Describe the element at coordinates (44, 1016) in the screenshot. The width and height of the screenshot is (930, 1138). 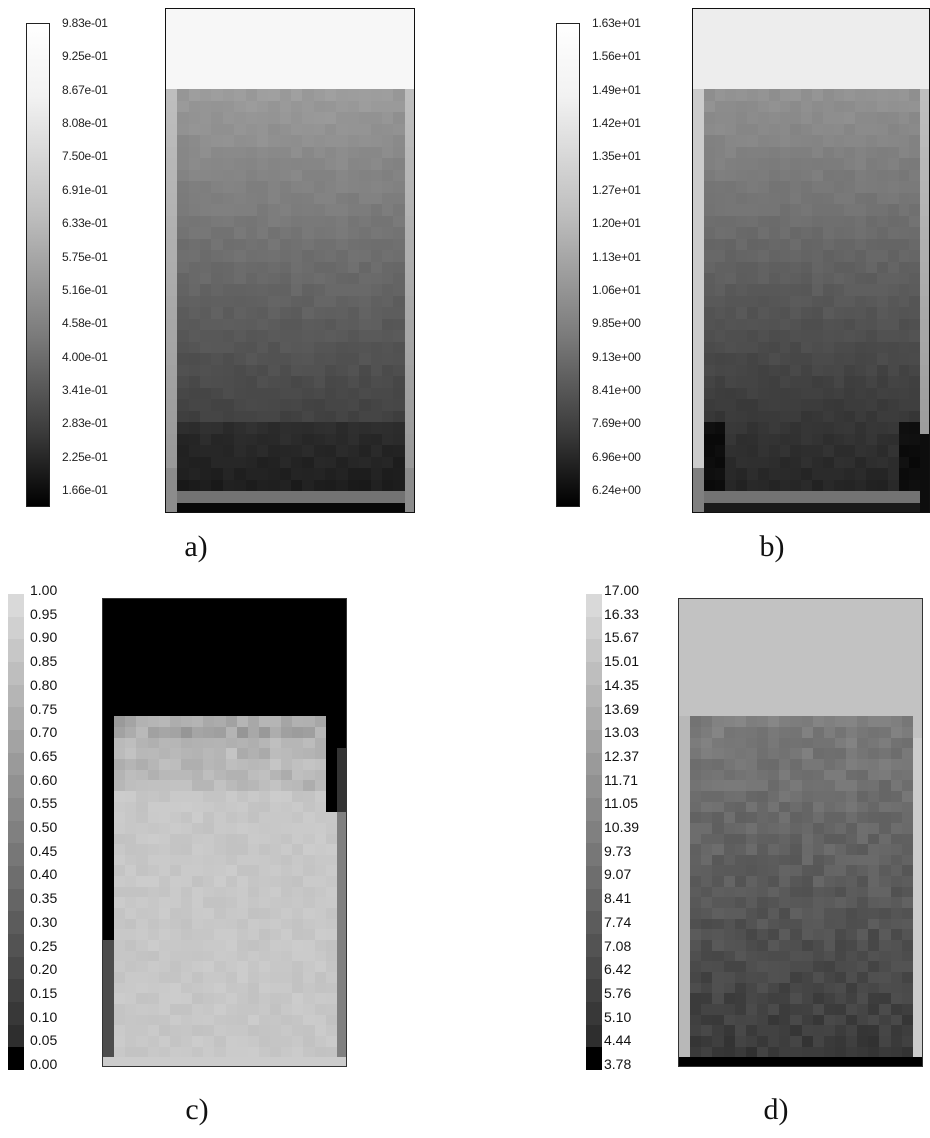
I see `colorbar-tick-label: 0.10` at that location.